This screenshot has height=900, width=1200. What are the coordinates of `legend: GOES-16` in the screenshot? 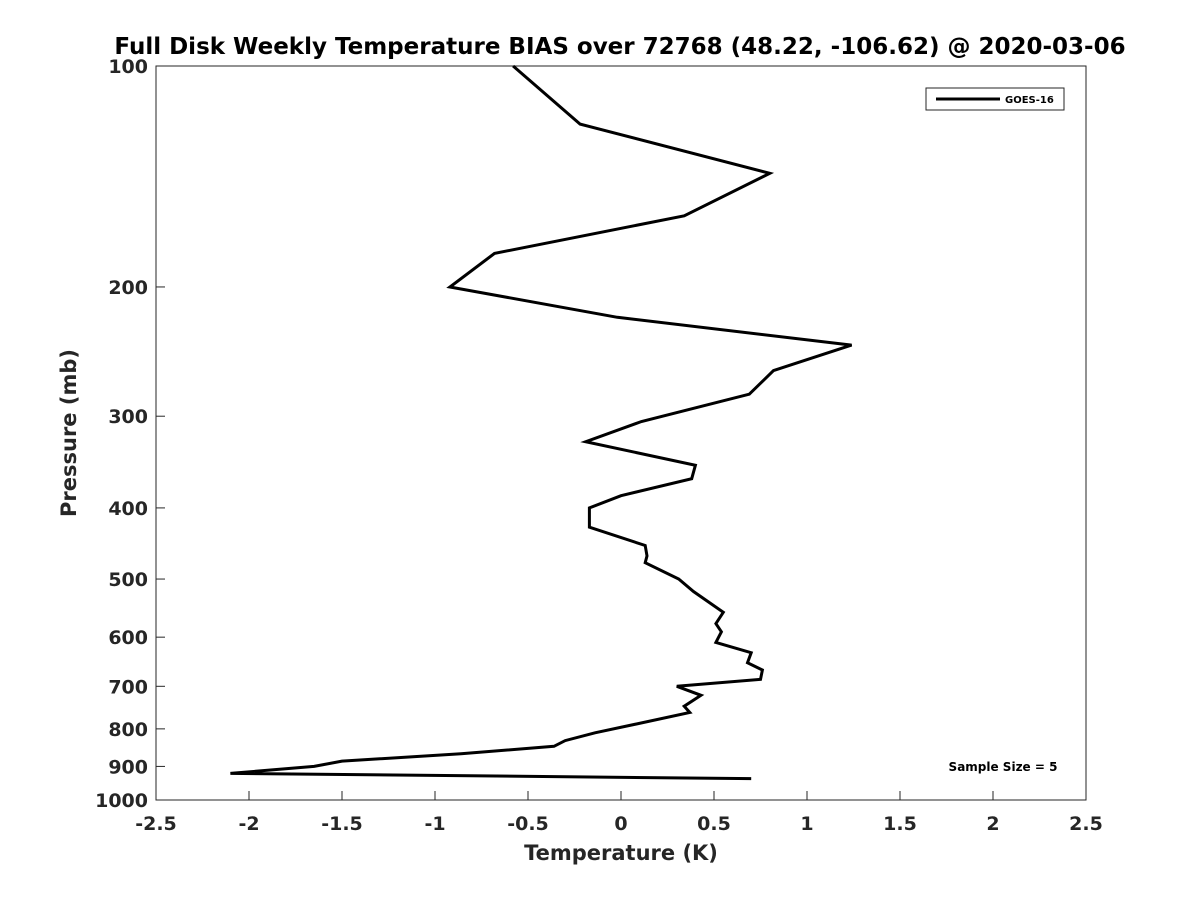 It's located at (995, 99).